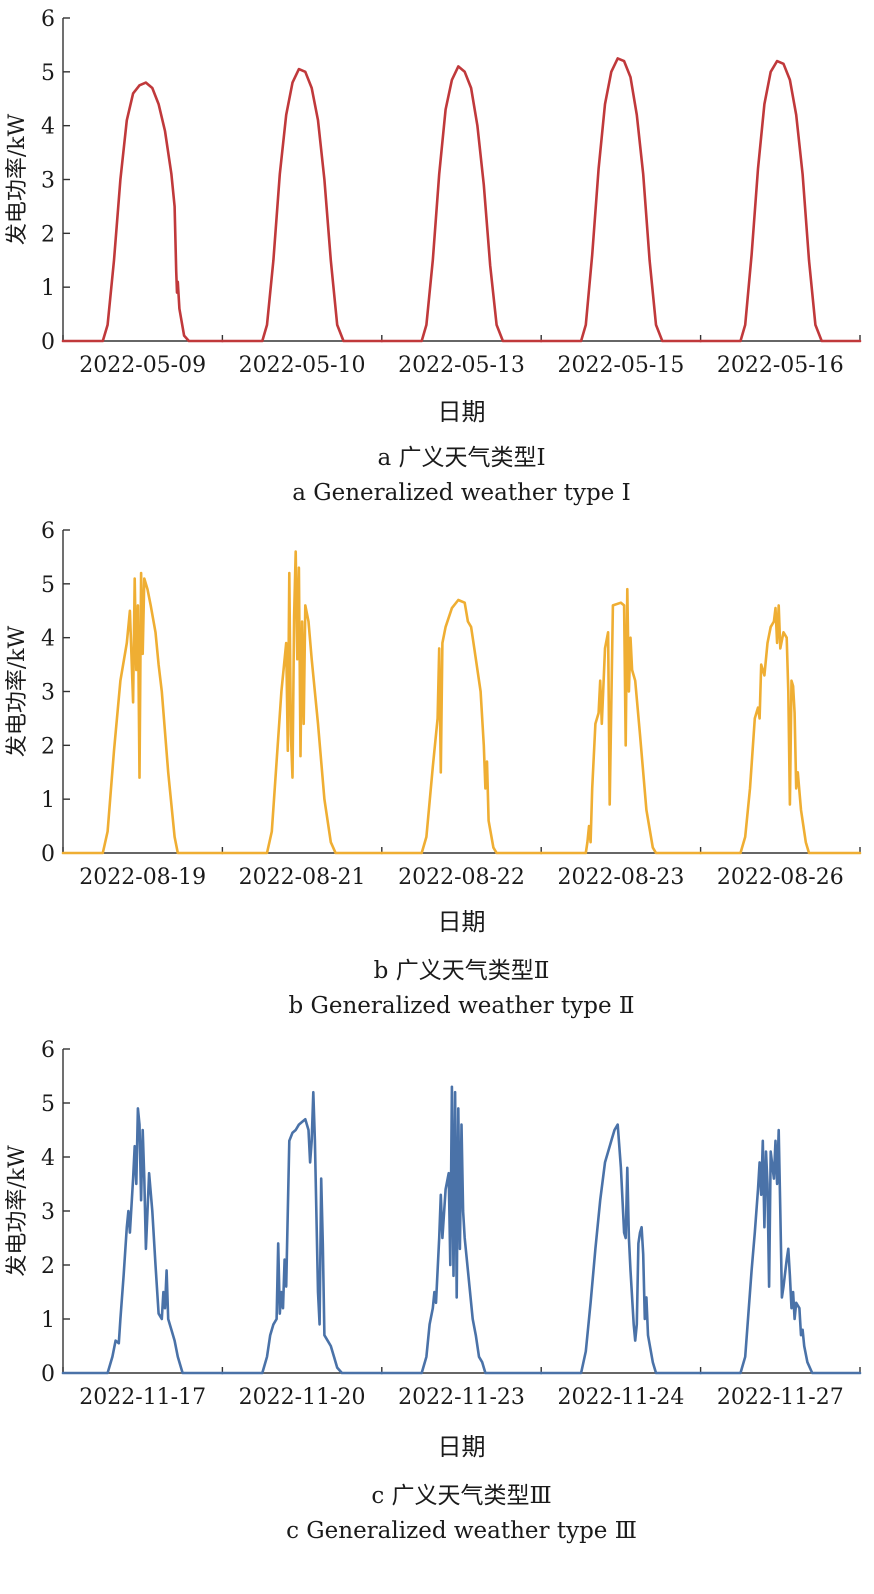  I want to click on x-tick-label: 2022-05-15, so click(620, 365).